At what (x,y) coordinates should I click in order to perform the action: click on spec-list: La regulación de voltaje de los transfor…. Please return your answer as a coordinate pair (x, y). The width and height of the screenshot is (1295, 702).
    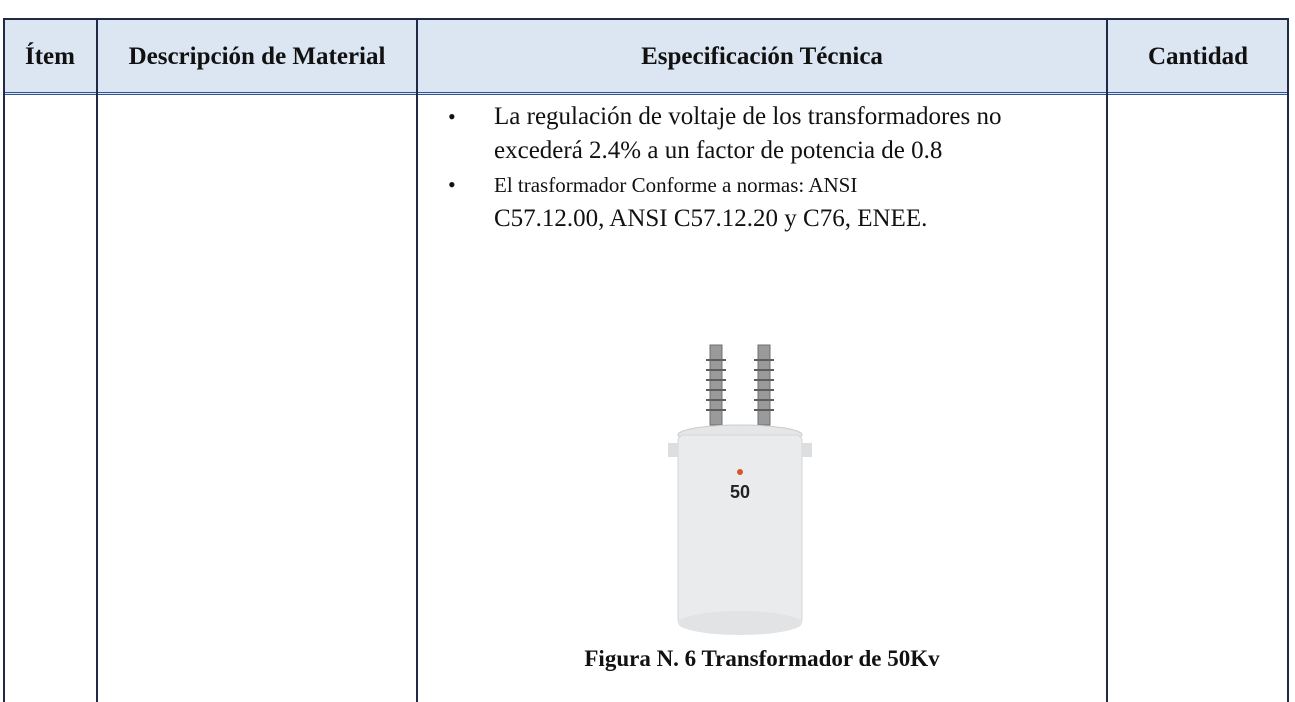
    Looking at the image, I should click on (767, 168).